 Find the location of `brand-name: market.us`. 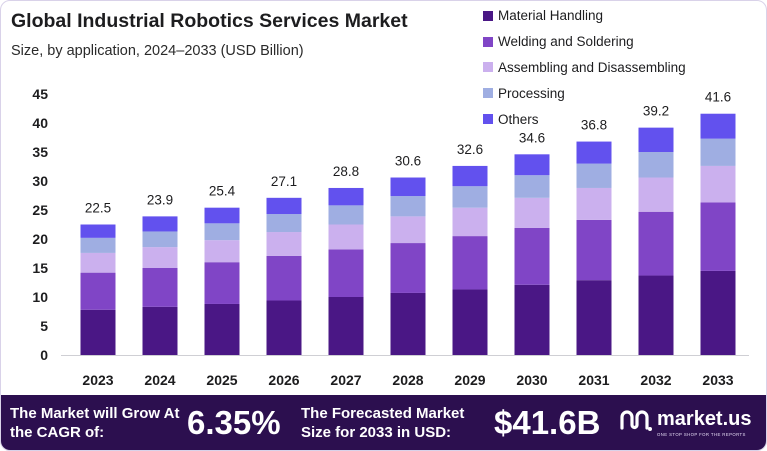

brand-name: market.us is located at coordinates (704, 419).